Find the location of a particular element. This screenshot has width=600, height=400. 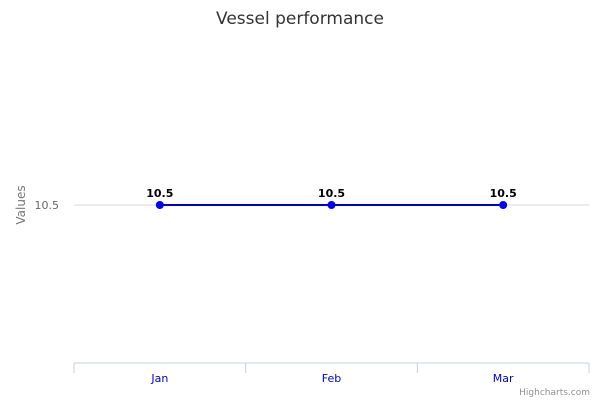

label-layer: 10.5 10.5 10.5 is located at coordinates (331, 193).